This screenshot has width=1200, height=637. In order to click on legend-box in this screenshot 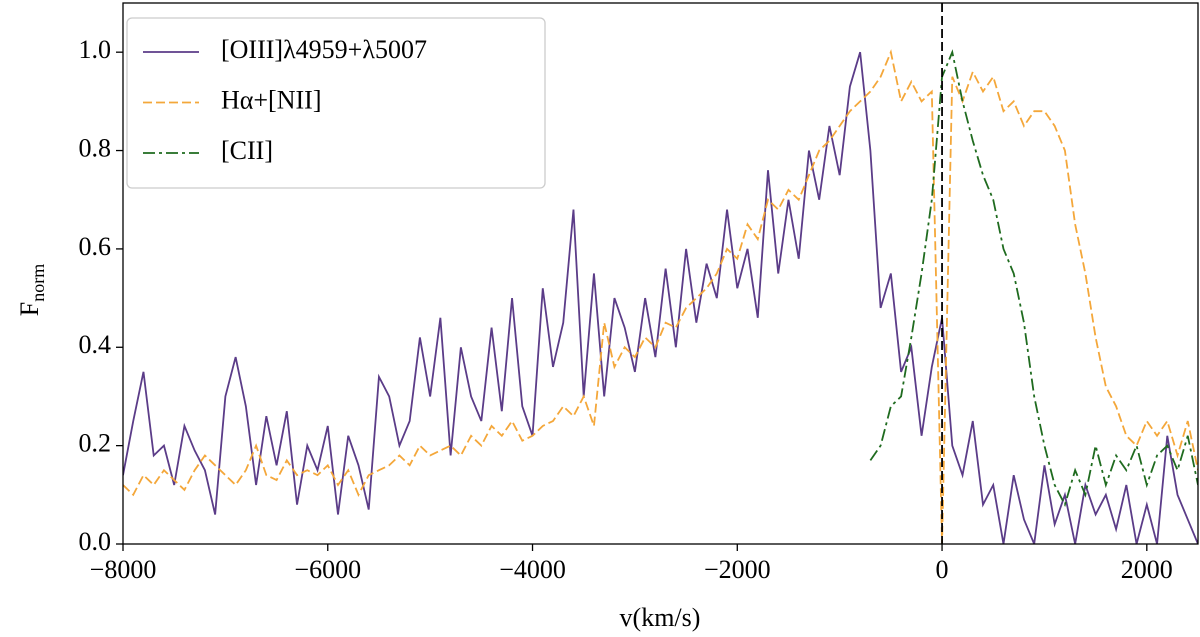, I will do `click(336, 103)`.